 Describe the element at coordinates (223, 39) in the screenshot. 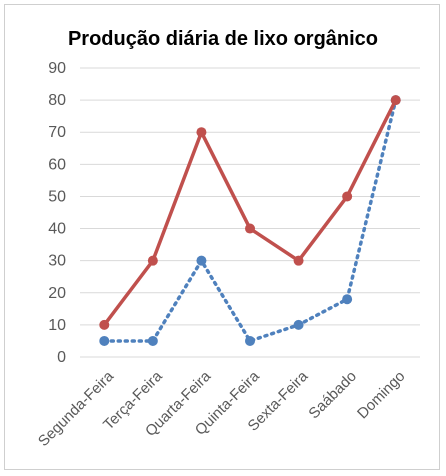

I see `chart-title: Produção diária de lixo orgânico` at that location.